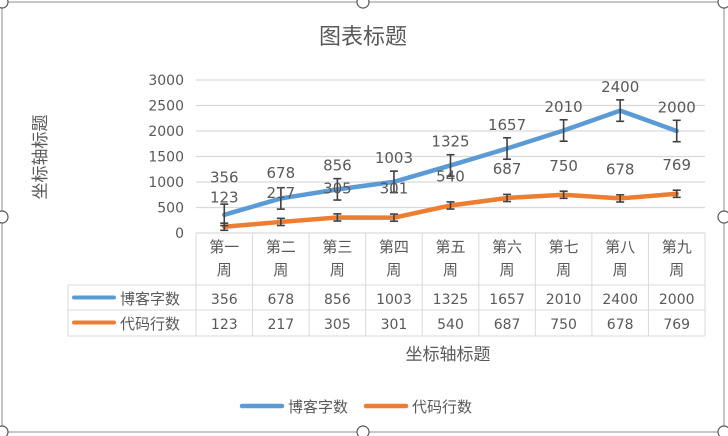 Image resolution: width=728 pixels, height=436 pixels. What do you see at coordinates (676, 165) in the screenshot?
I see `data-label: 769` at bounding box center [676, 165].